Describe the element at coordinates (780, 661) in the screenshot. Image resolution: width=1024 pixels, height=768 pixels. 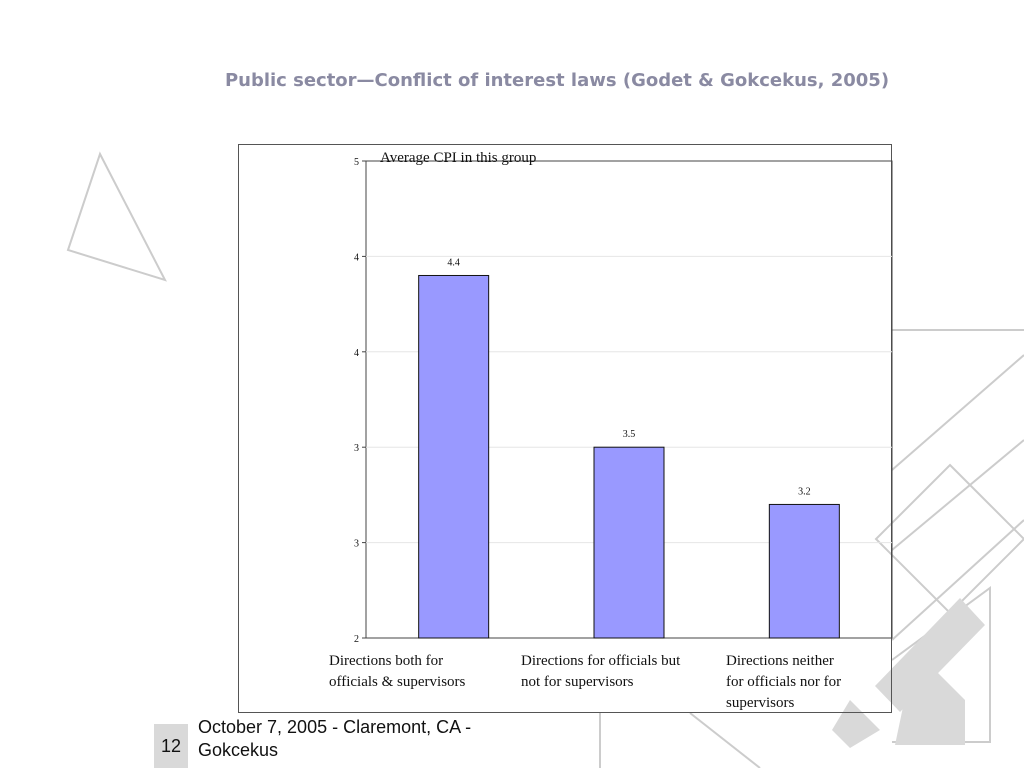
I see `category-label: Directions neither` at that location.